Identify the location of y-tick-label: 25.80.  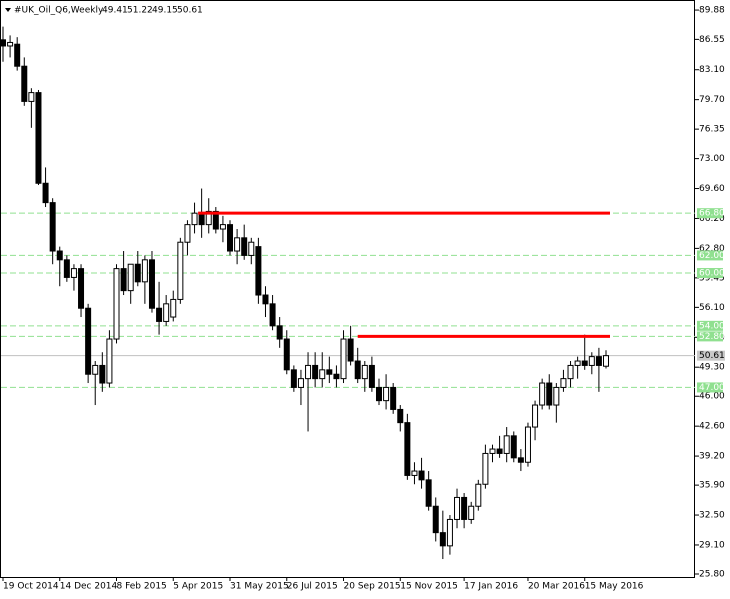
(712, 575).